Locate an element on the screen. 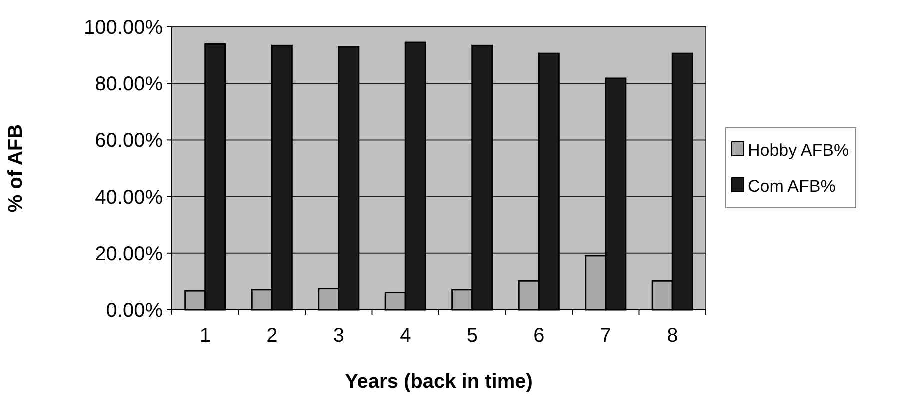 This screenshot has width=919, height=404. legend-label: Com AFB% is located at coordinates (792, 186).